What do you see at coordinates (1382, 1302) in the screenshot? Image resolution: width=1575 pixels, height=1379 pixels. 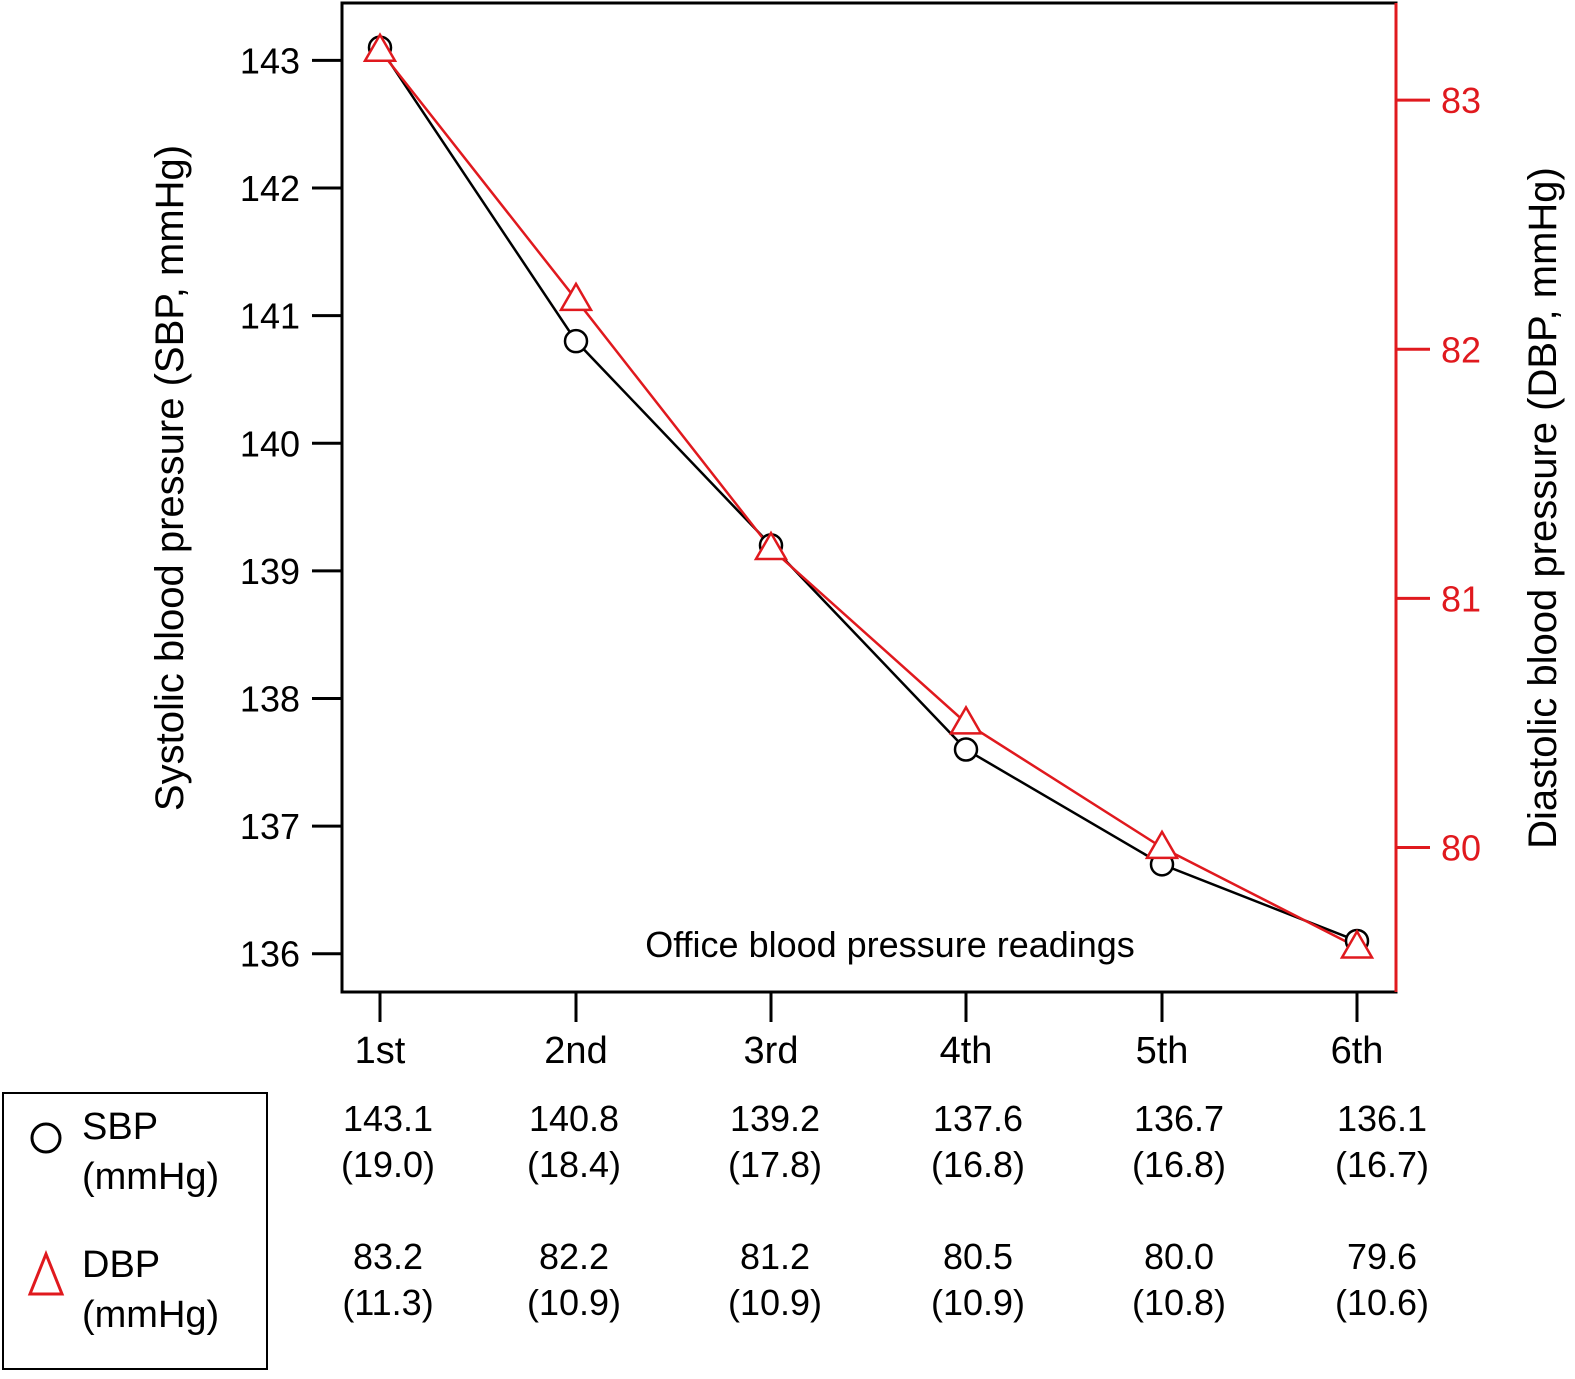 I see `dbp-sd-cell: (10.6)` at bounding box center [1382, 1302].